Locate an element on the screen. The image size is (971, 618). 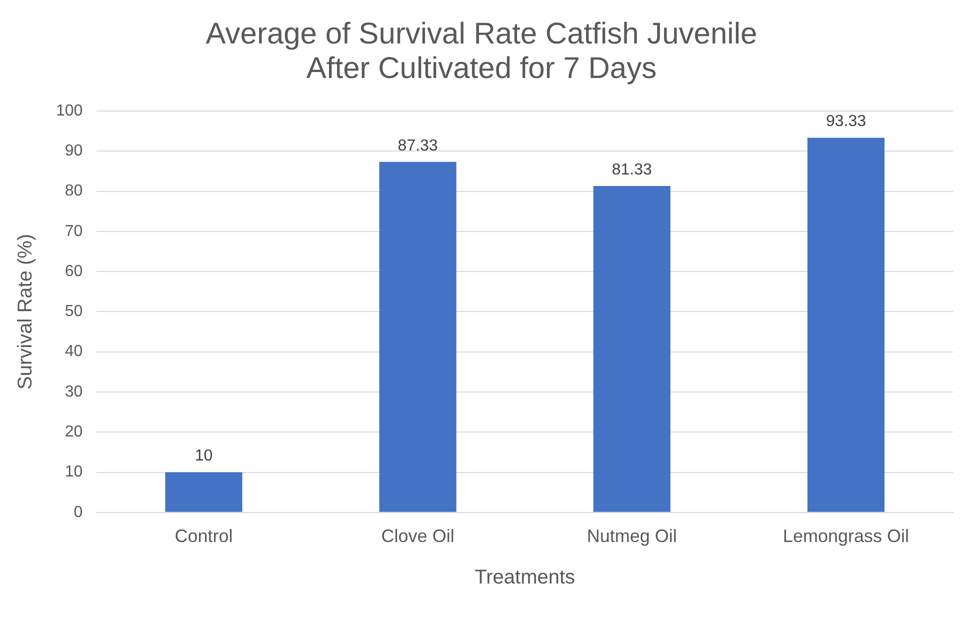
y-tick-label: 0 is located at coordinates (78, 512).